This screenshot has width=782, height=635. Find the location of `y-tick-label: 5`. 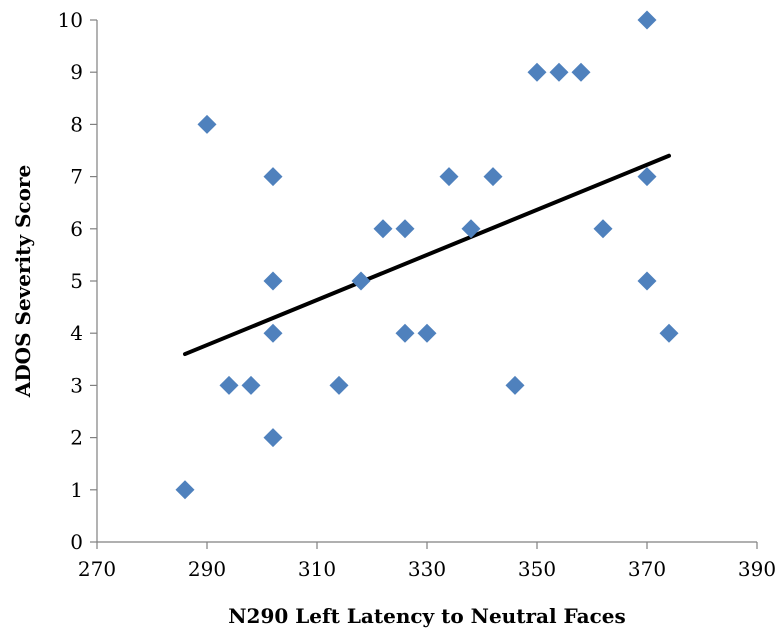

y-tick-label: 5 is located at coordinates (76, 281).